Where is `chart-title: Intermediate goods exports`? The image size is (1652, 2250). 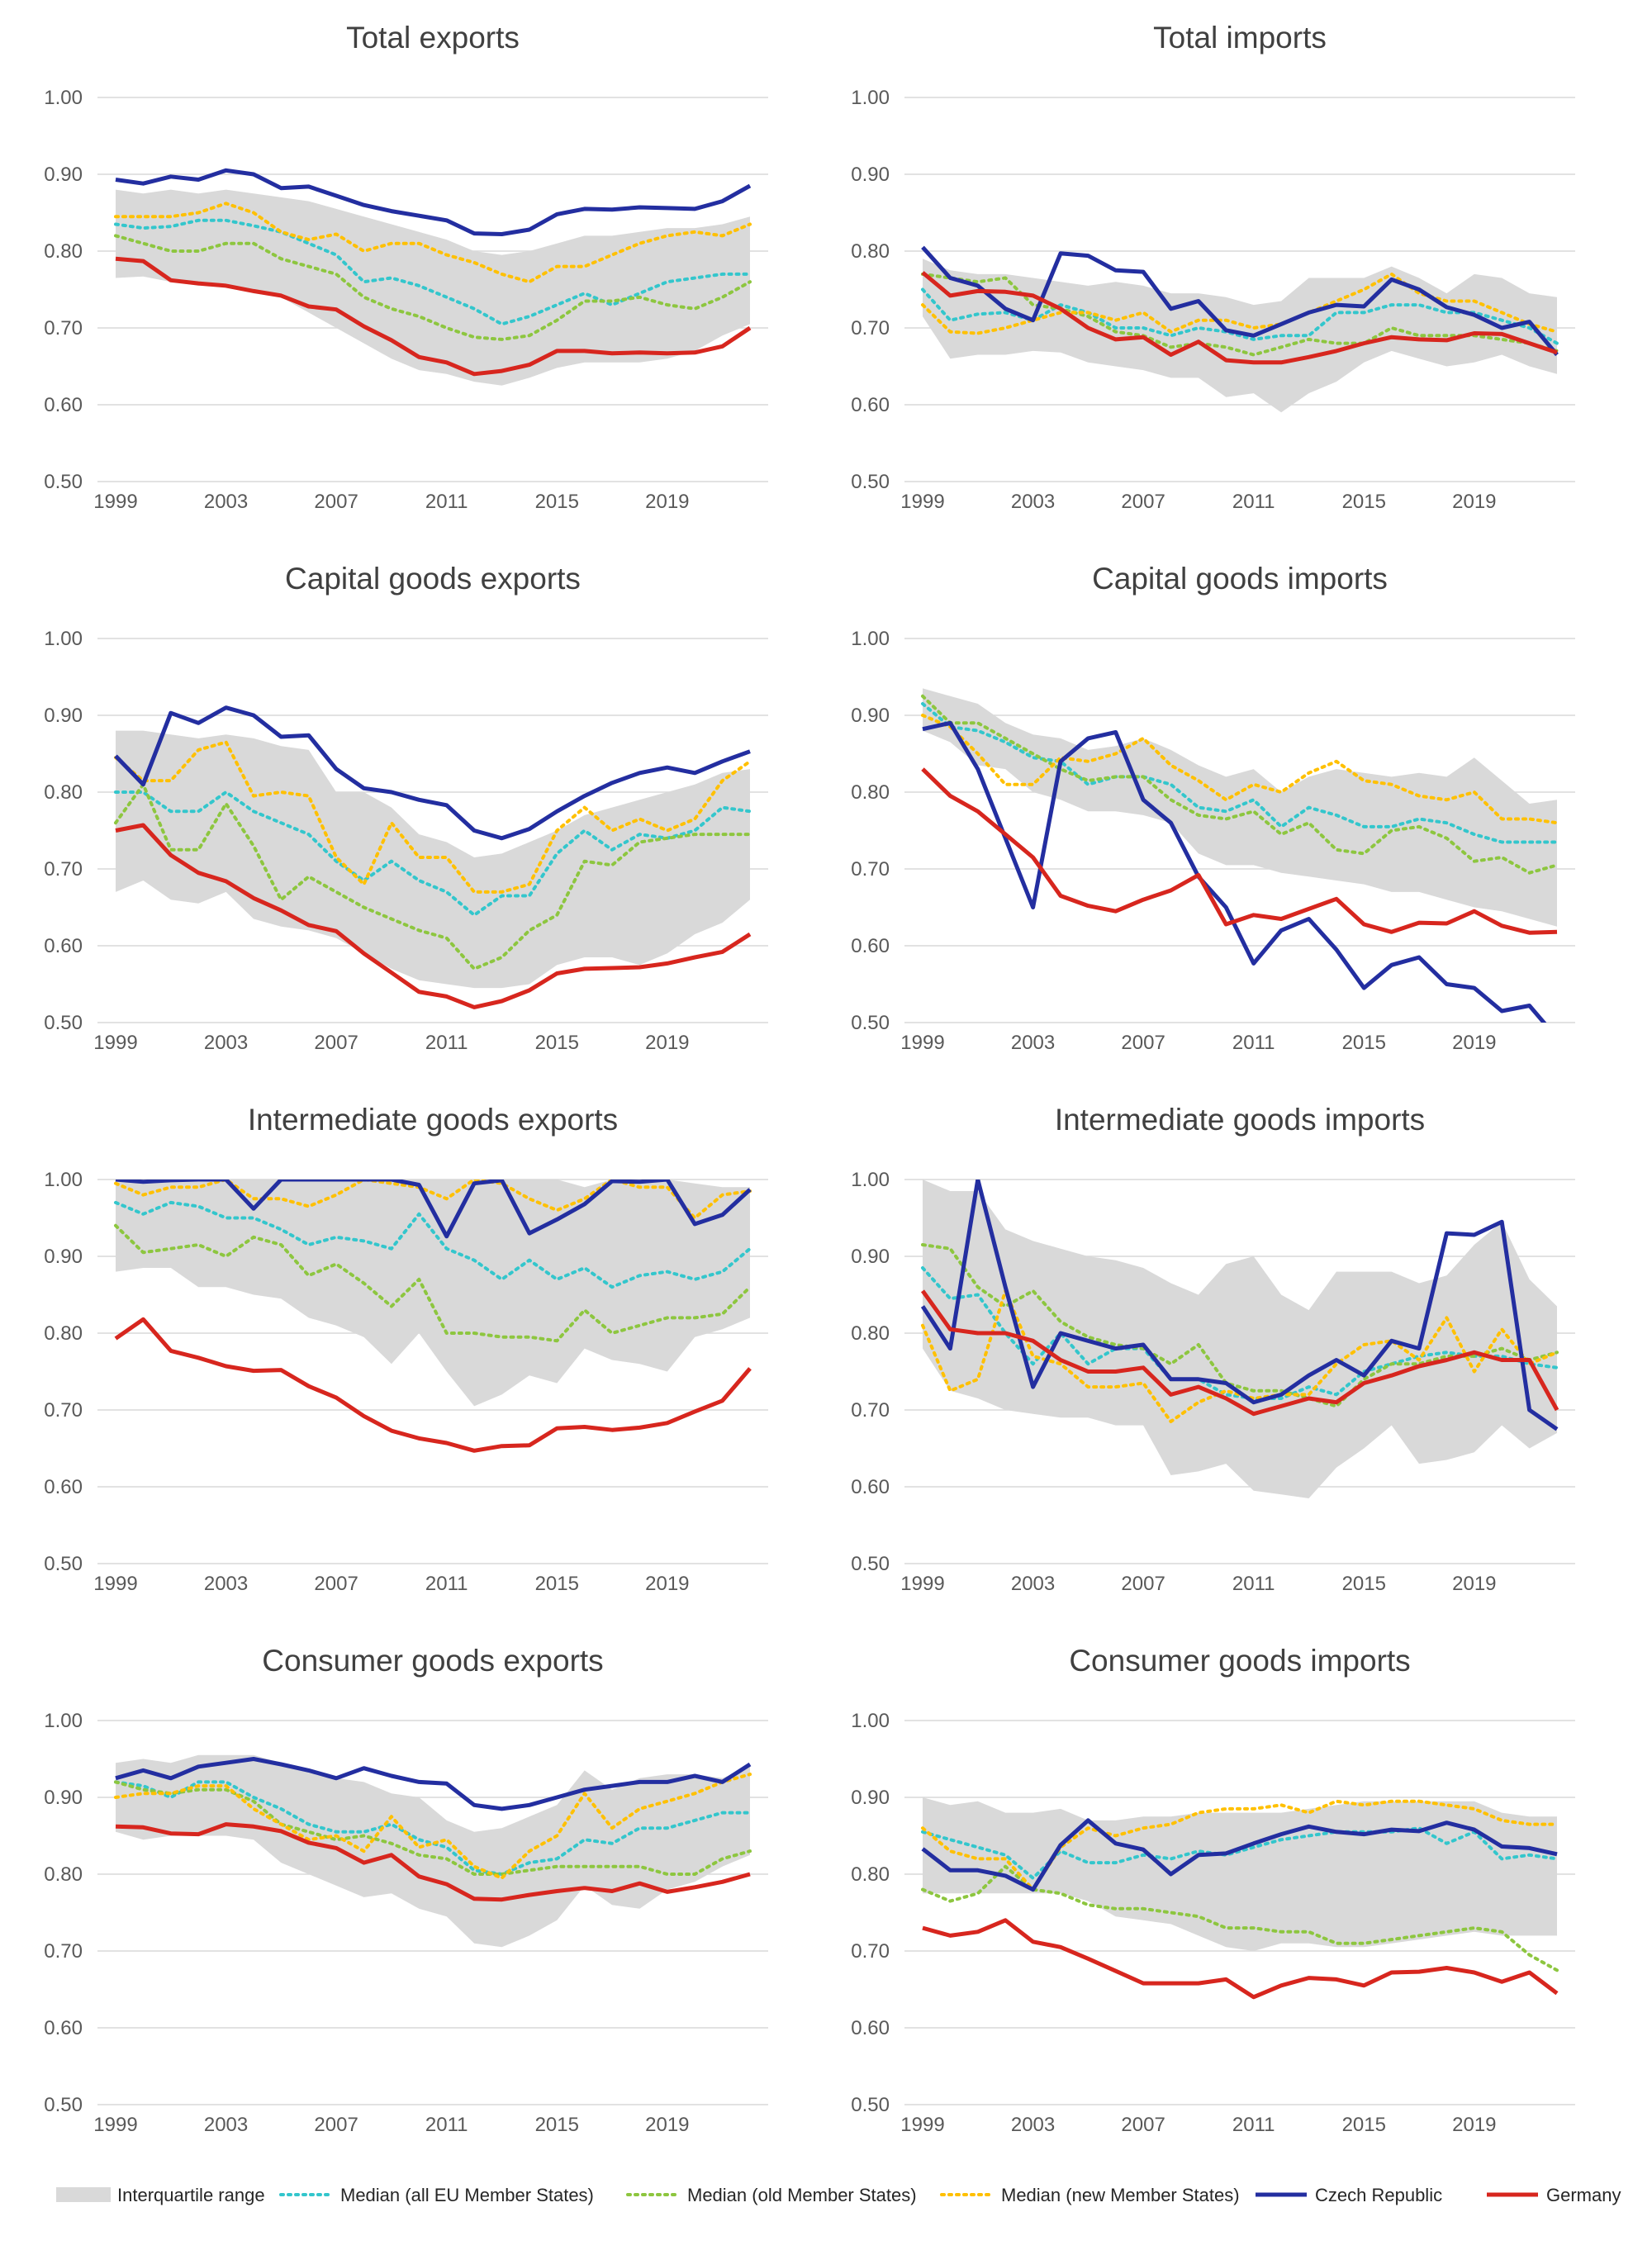
chart-title: Intermediate goods exports is located at coordinates (433, 1120).